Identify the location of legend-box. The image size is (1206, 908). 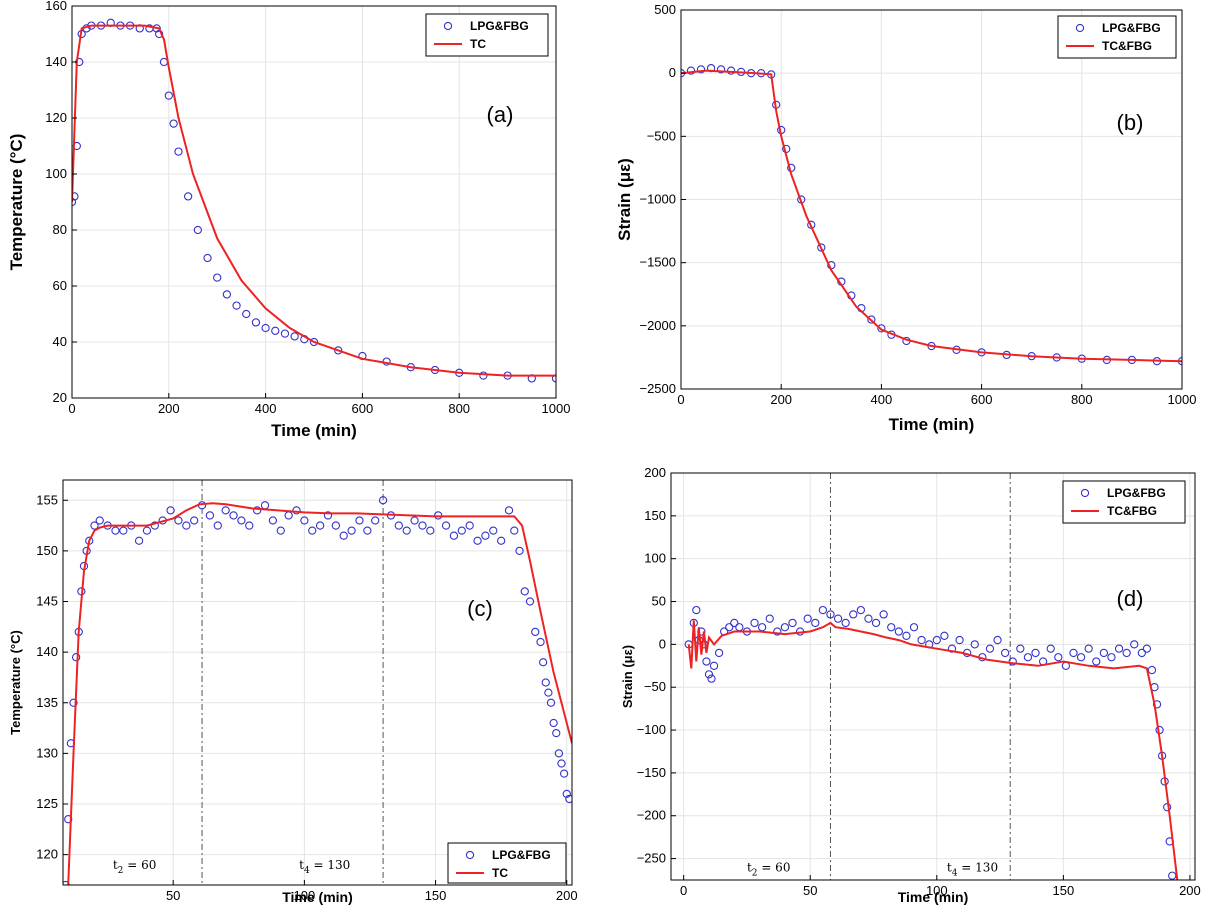
(1117, 37).